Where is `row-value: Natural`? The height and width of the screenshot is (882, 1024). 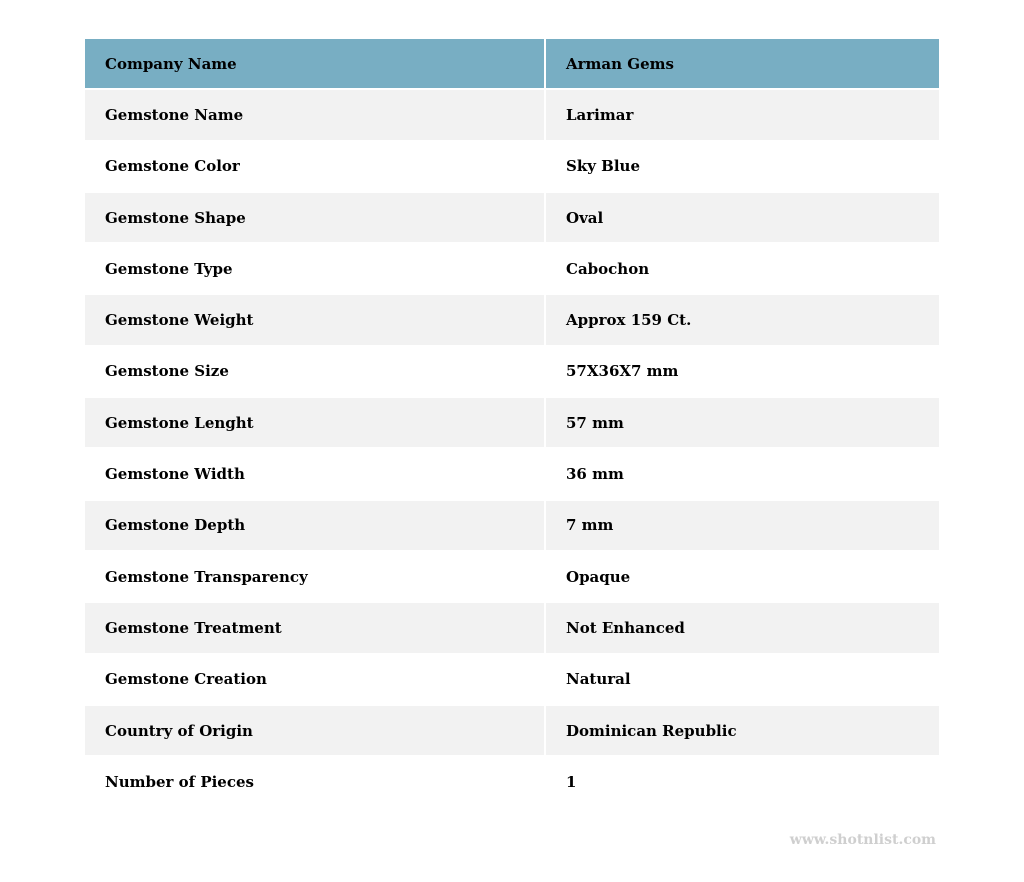 row-value: Natural is located at coordinates (598, 679).